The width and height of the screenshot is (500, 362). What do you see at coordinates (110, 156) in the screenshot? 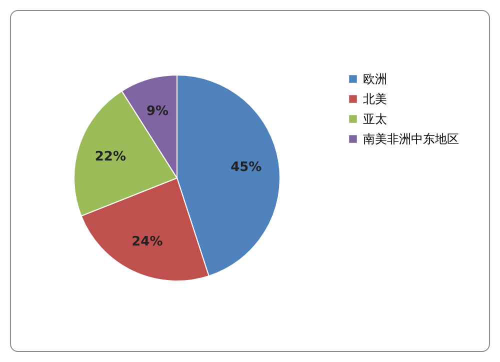
I see `data-label: 22%` at bounding box center [110, 156].